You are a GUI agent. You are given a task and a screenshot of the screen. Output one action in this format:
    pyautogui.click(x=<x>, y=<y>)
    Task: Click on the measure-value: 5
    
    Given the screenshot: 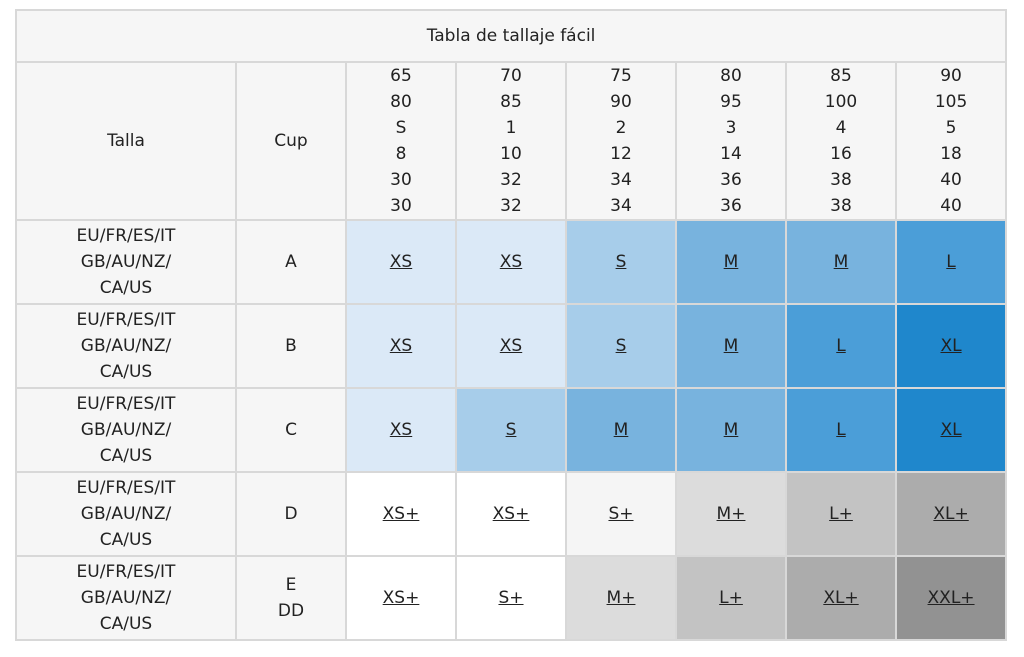 What is the action you would take?
    pyautogui.click(x=951, y=128)
    